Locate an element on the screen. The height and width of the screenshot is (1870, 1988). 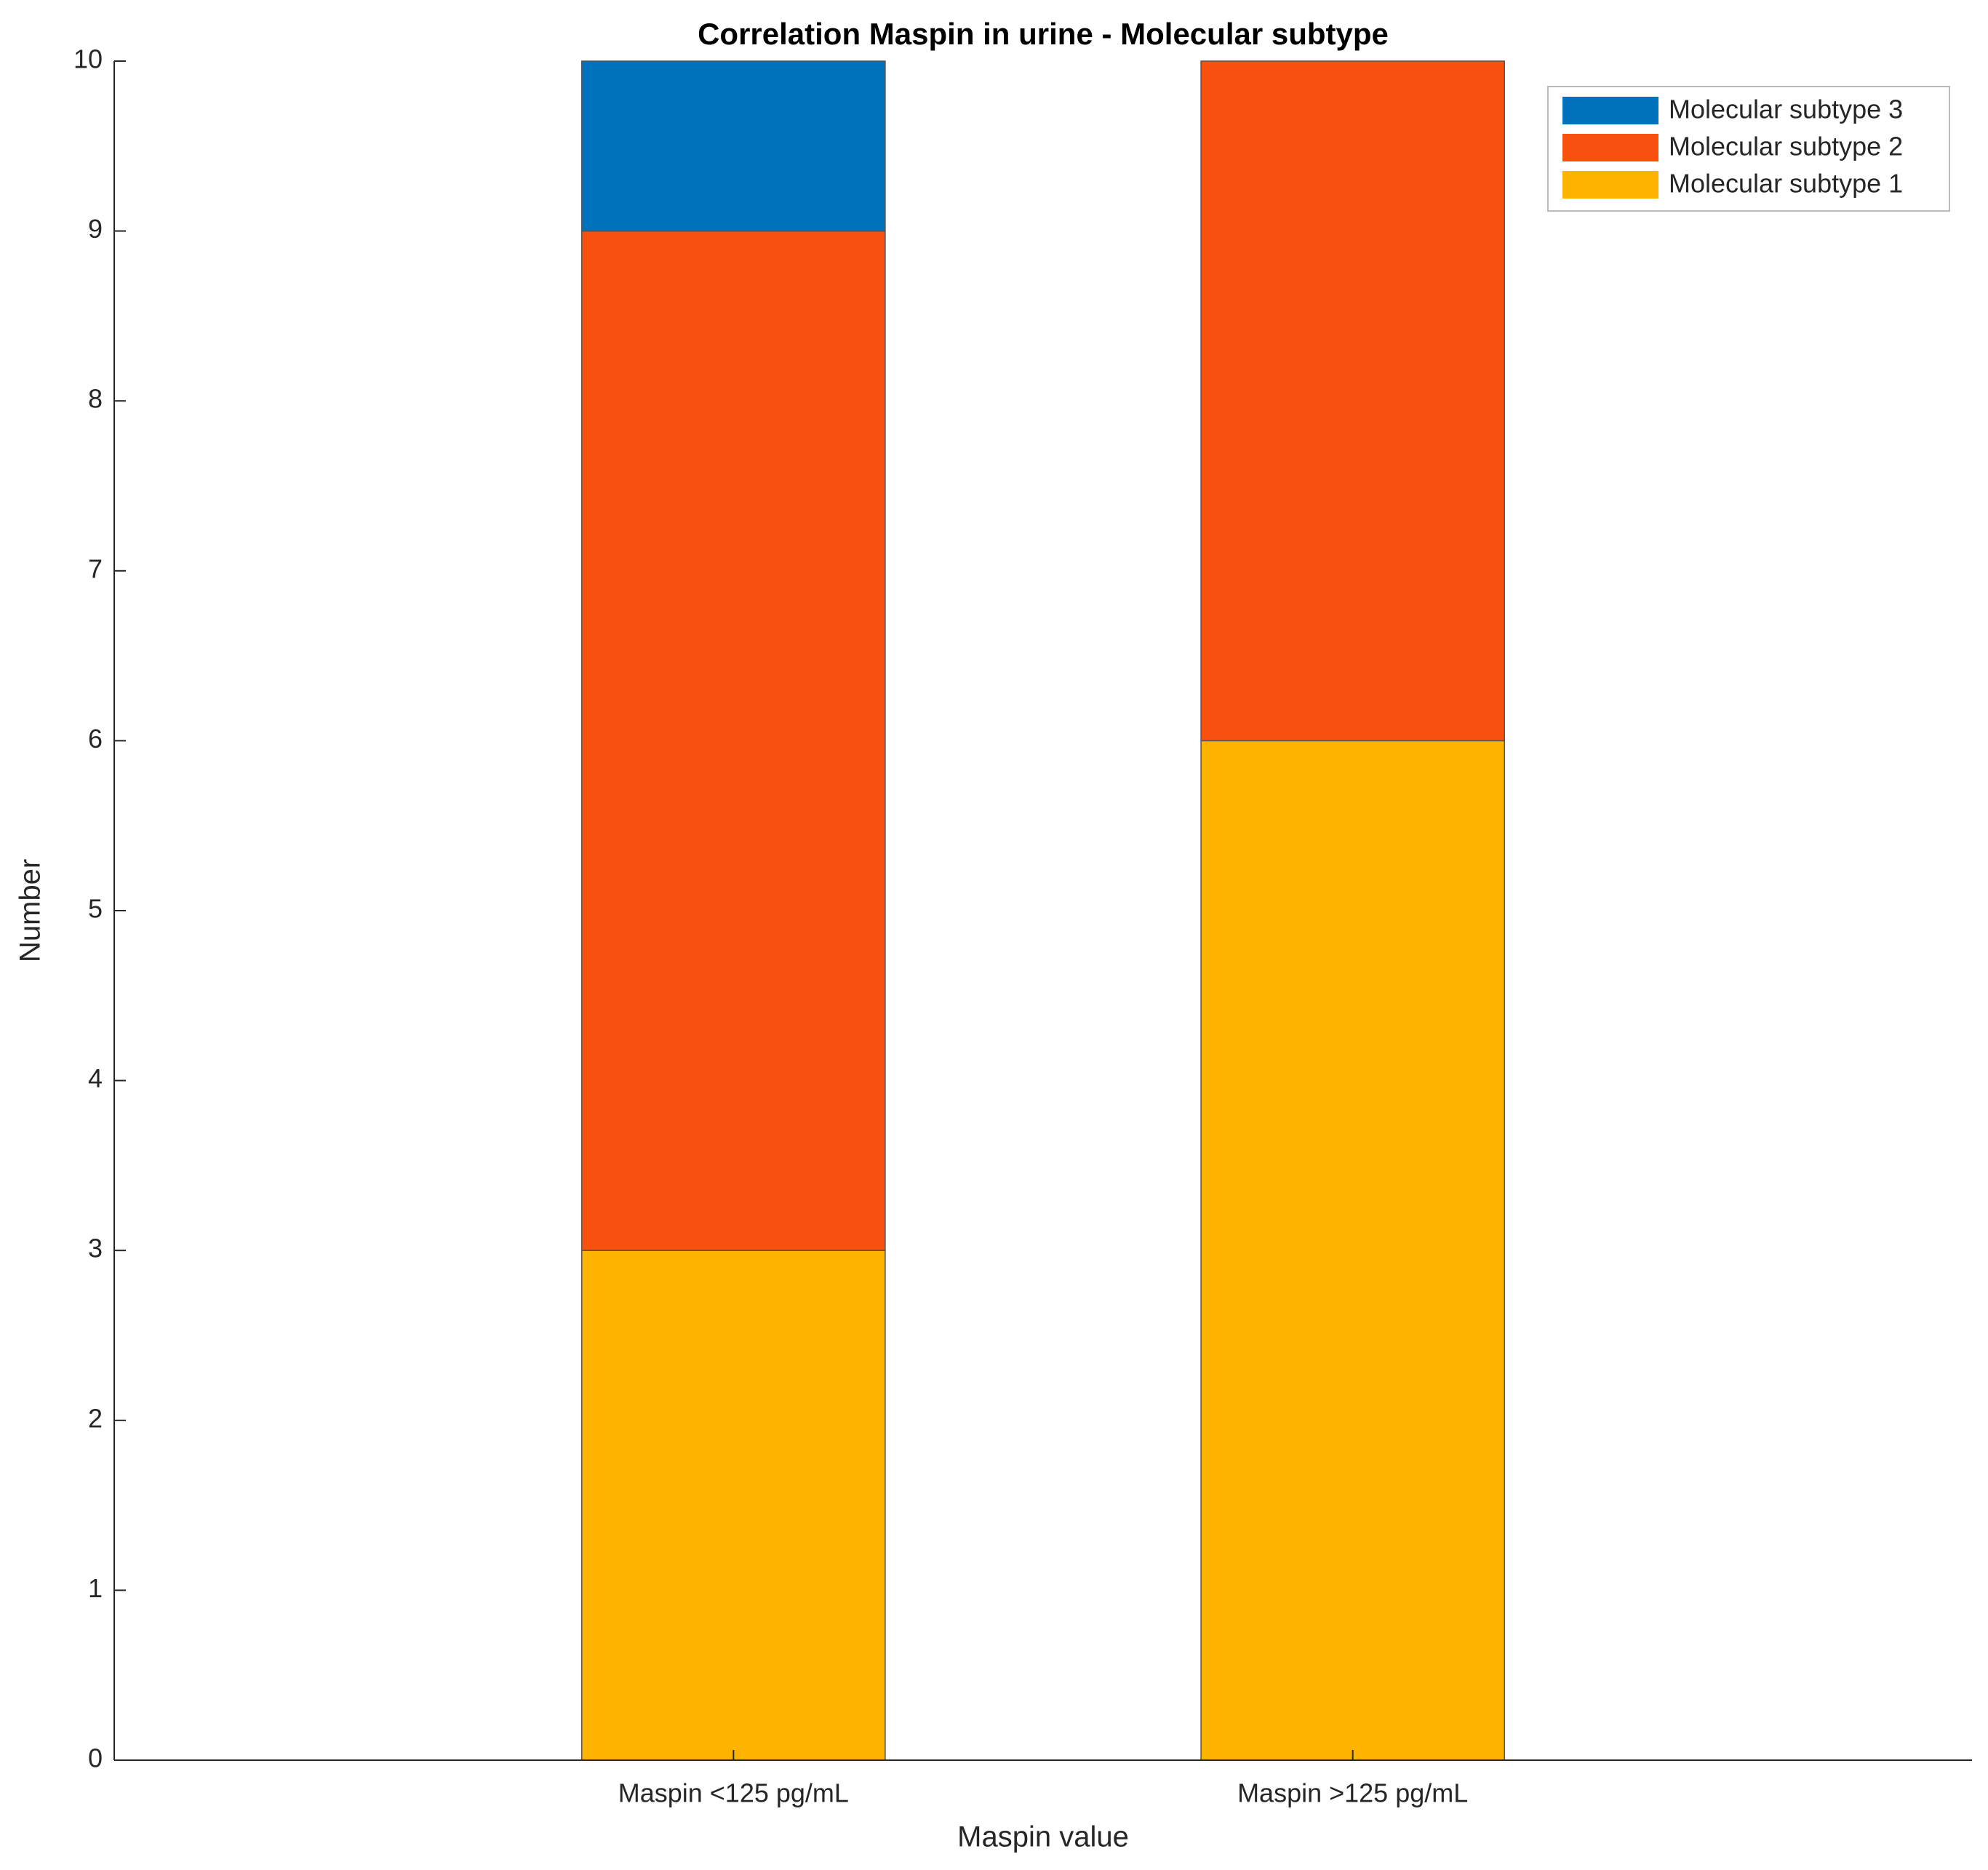
y-tick-label: 6 is located at coordinates (95, 739).